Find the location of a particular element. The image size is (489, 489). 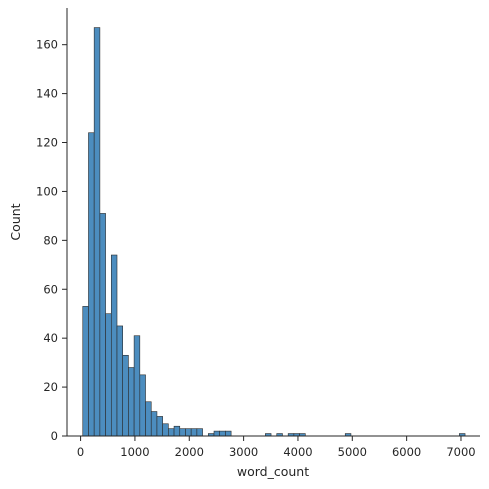

y-tick-label: 0 is located at coordinates (54, 436).